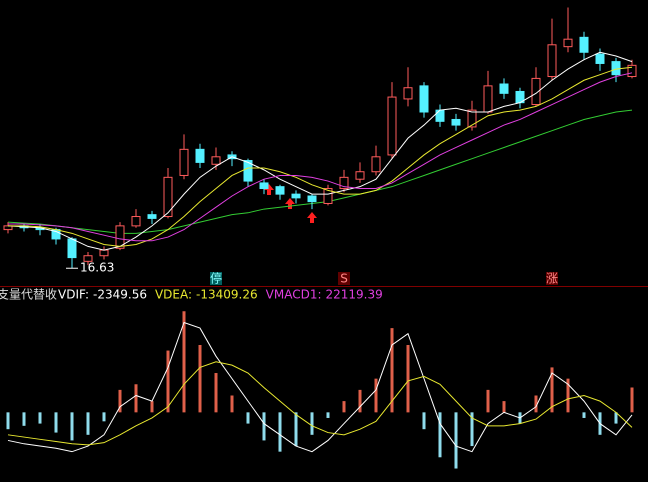  What do you see at coordinates (120, 295) in the screenshot?
I see `legend-value: -2349.56` at bounding box center [120, 295].